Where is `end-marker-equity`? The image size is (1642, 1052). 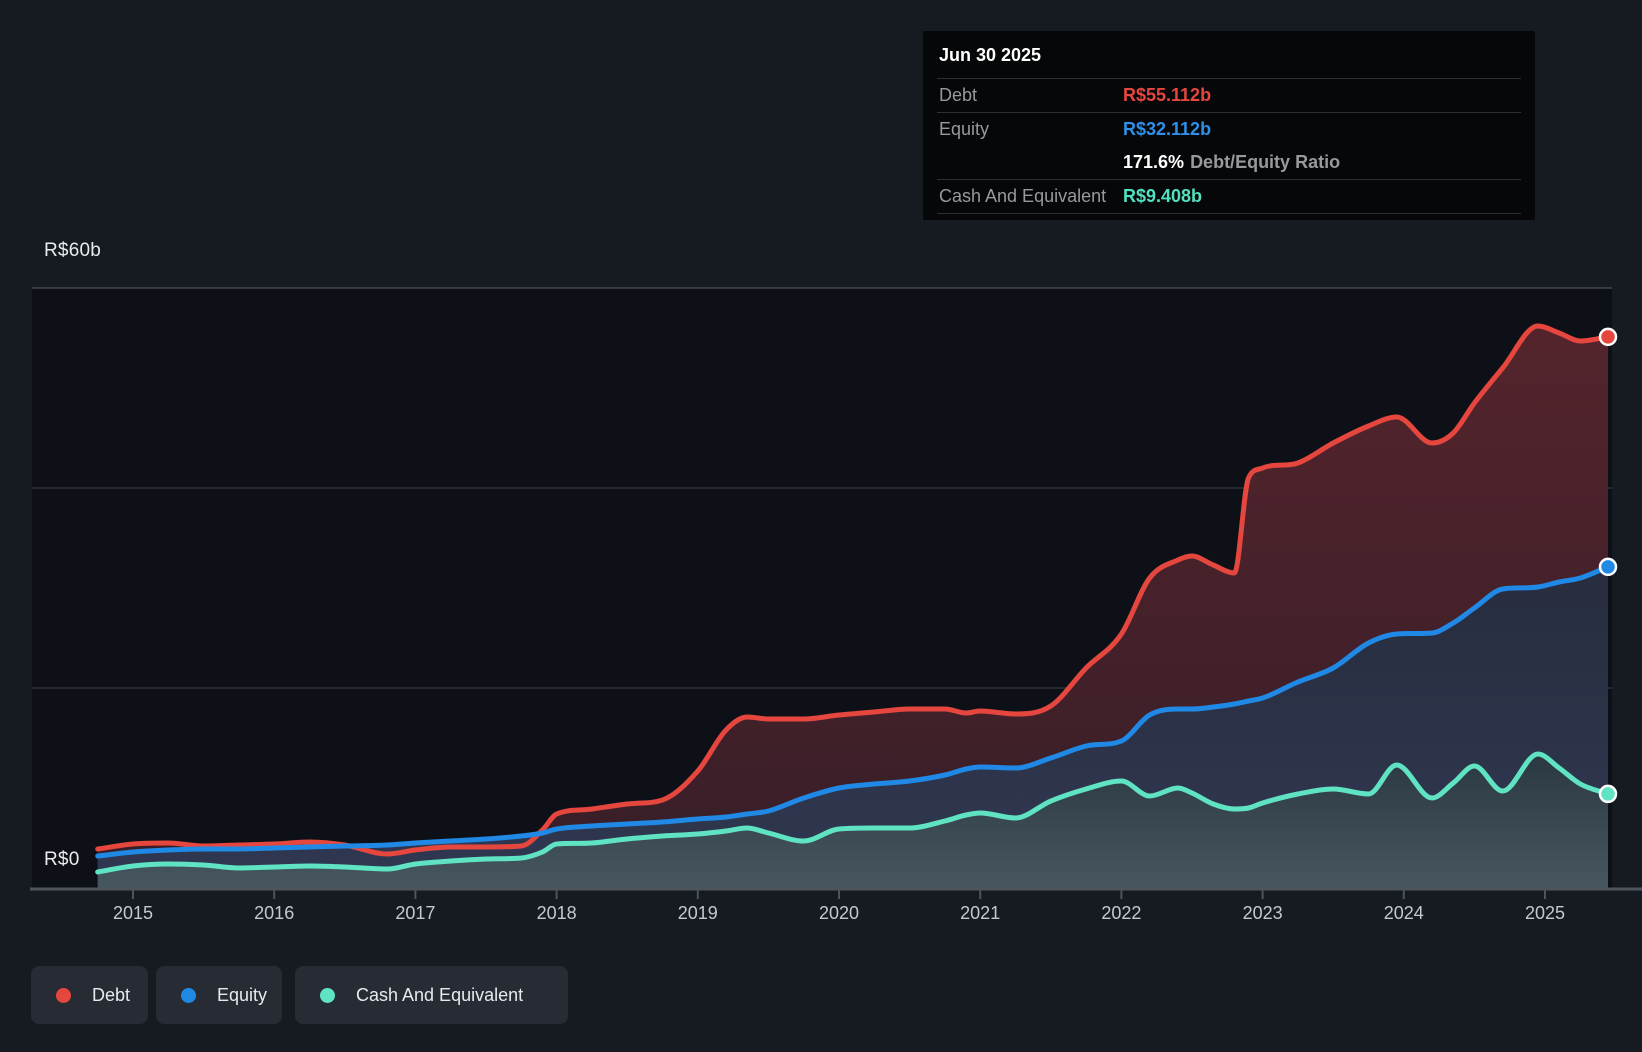
end-marker-equity is located at coordinates (1608, 567).